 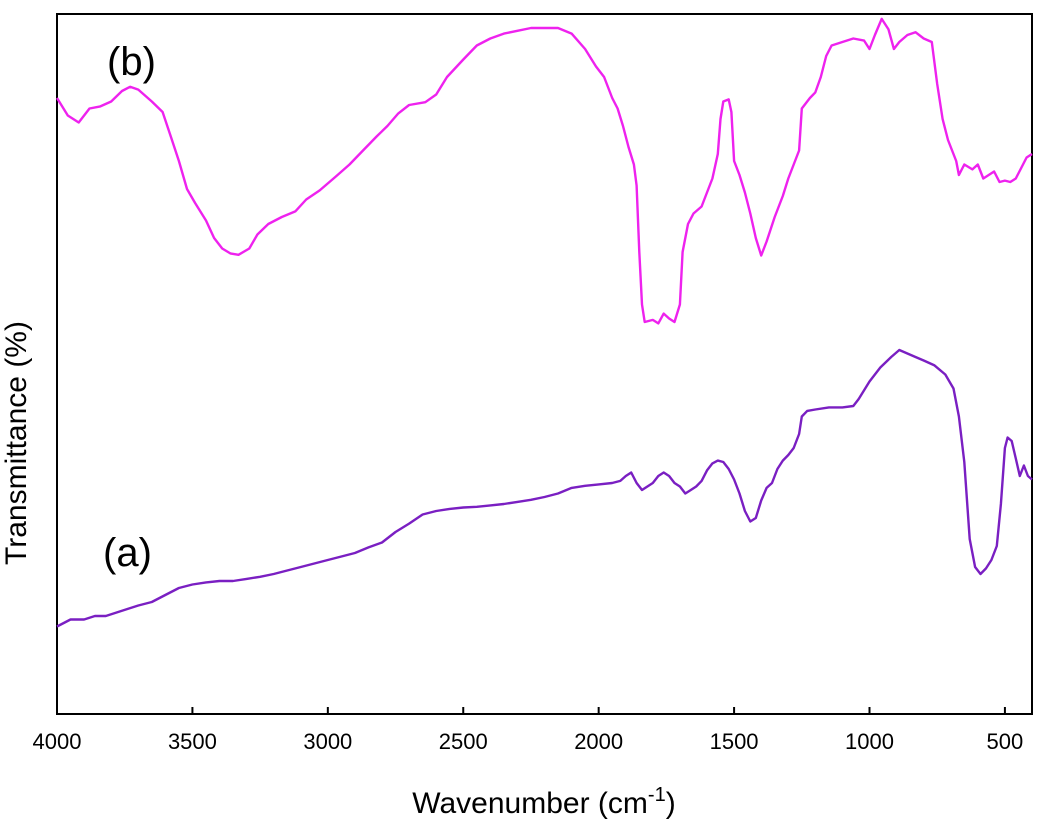 I want to click on x-tick-label: 4000, so click(x=57, y=741).